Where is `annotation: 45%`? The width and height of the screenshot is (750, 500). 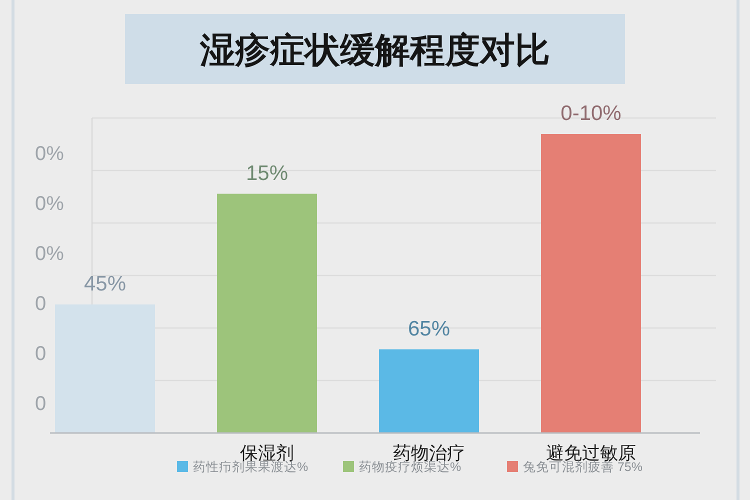
annotation: 45% is located at coordinates (105, 284).